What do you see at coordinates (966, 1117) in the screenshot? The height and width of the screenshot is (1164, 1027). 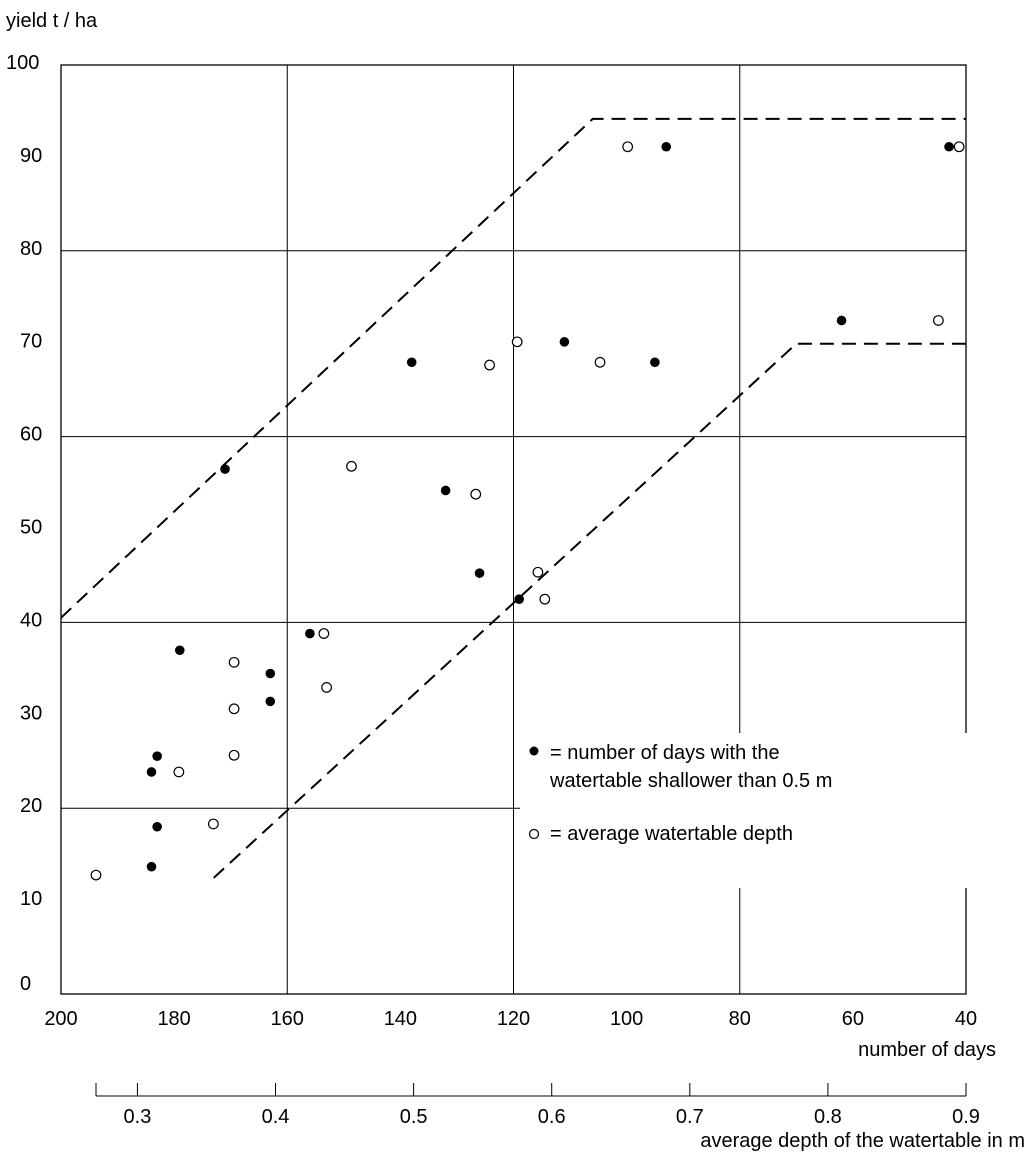 I see `depth-tick-label: 0.9` at bounding box center [966, 1117].